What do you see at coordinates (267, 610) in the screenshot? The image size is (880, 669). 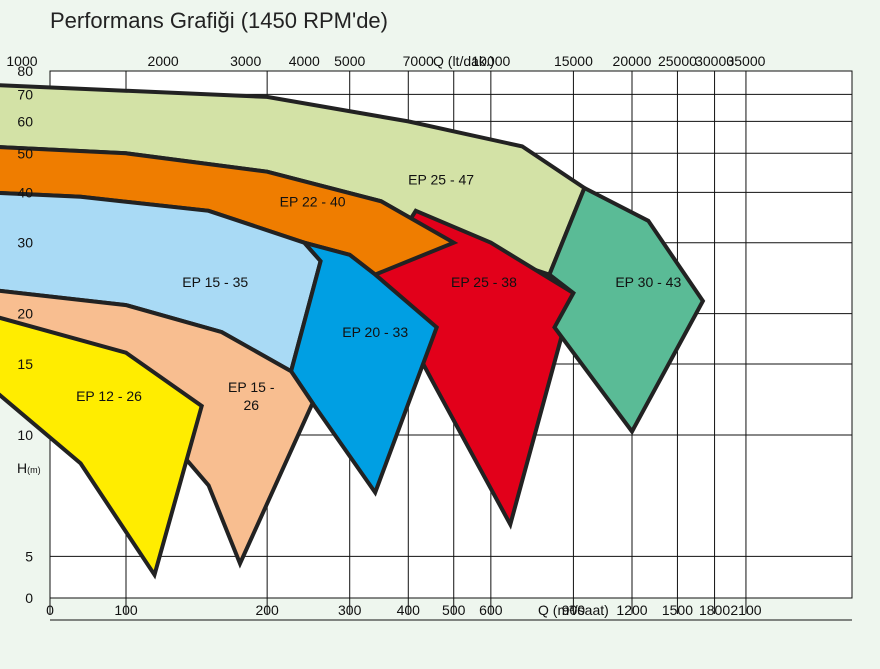 I see `x-tick-label: 200` at bounding box center [267, 610].